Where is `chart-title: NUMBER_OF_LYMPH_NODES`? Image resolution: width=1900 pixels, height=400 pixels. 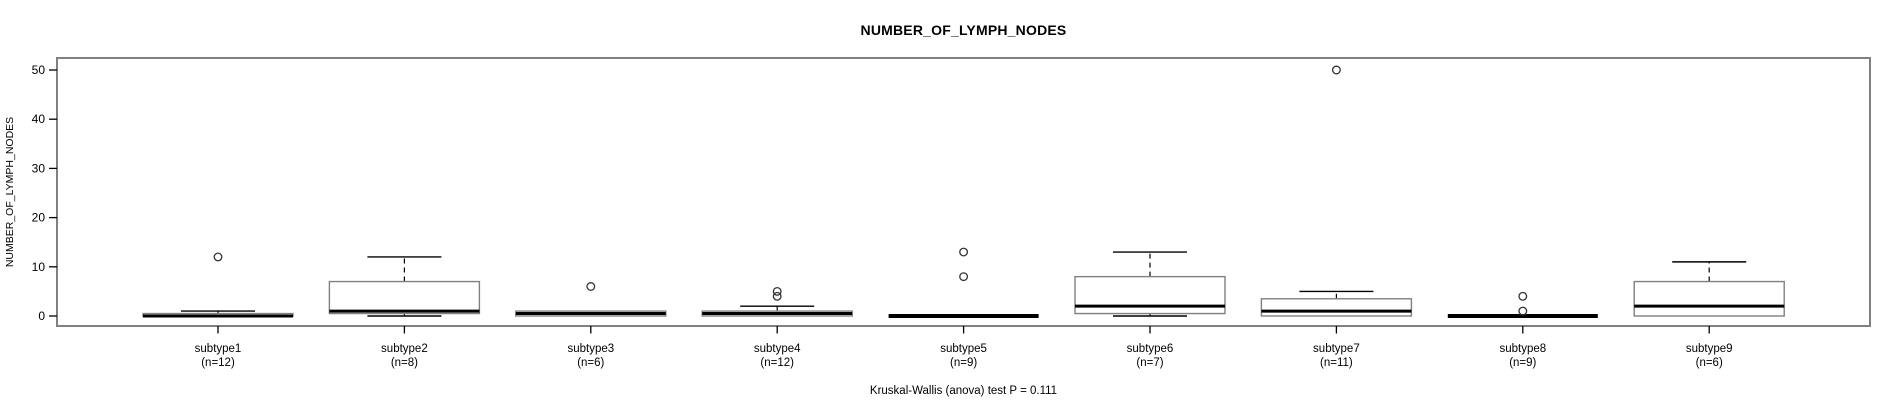
chart-title: NUMBER_OF_LYMPH_NODES is located at coordinates (963, 30).